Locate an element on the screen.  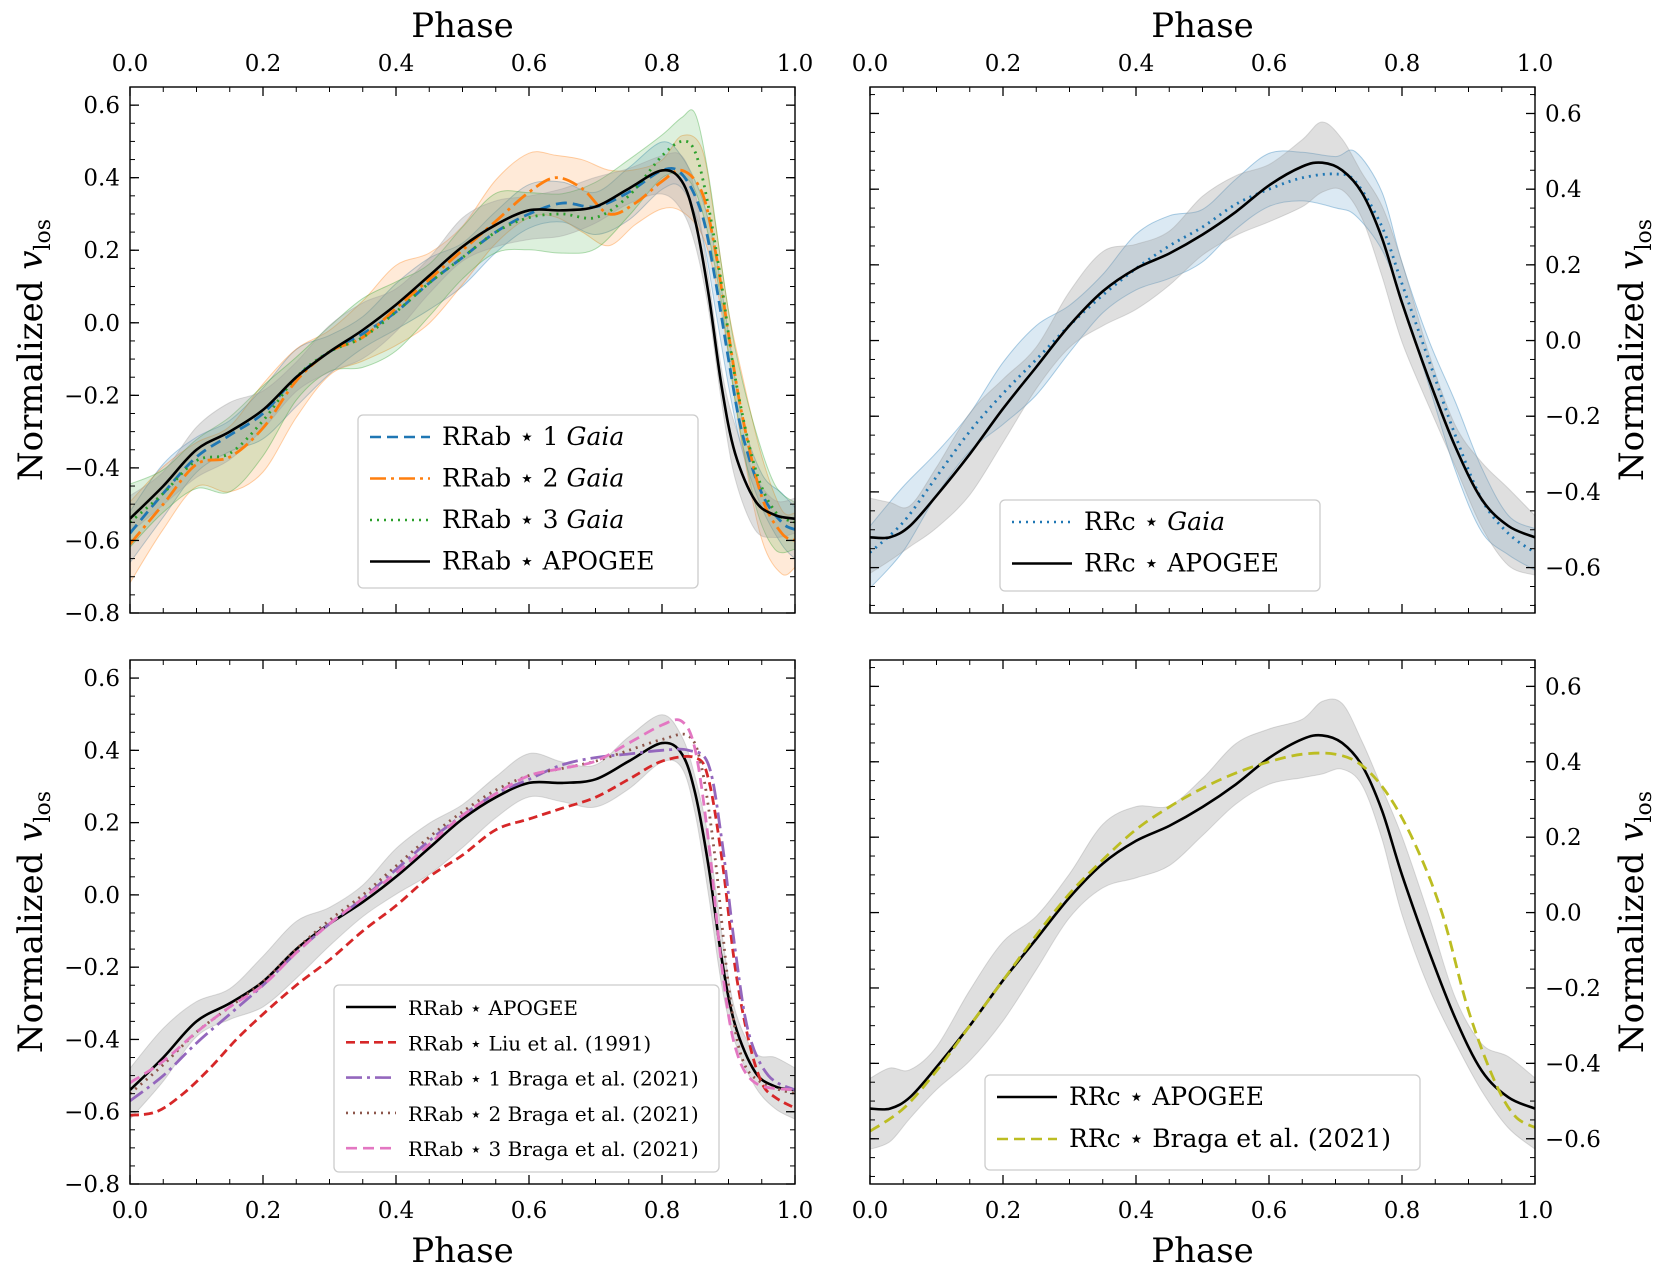
legend-label: RRab ⋆ 3 Gaia is located at coordinates (533, 519).